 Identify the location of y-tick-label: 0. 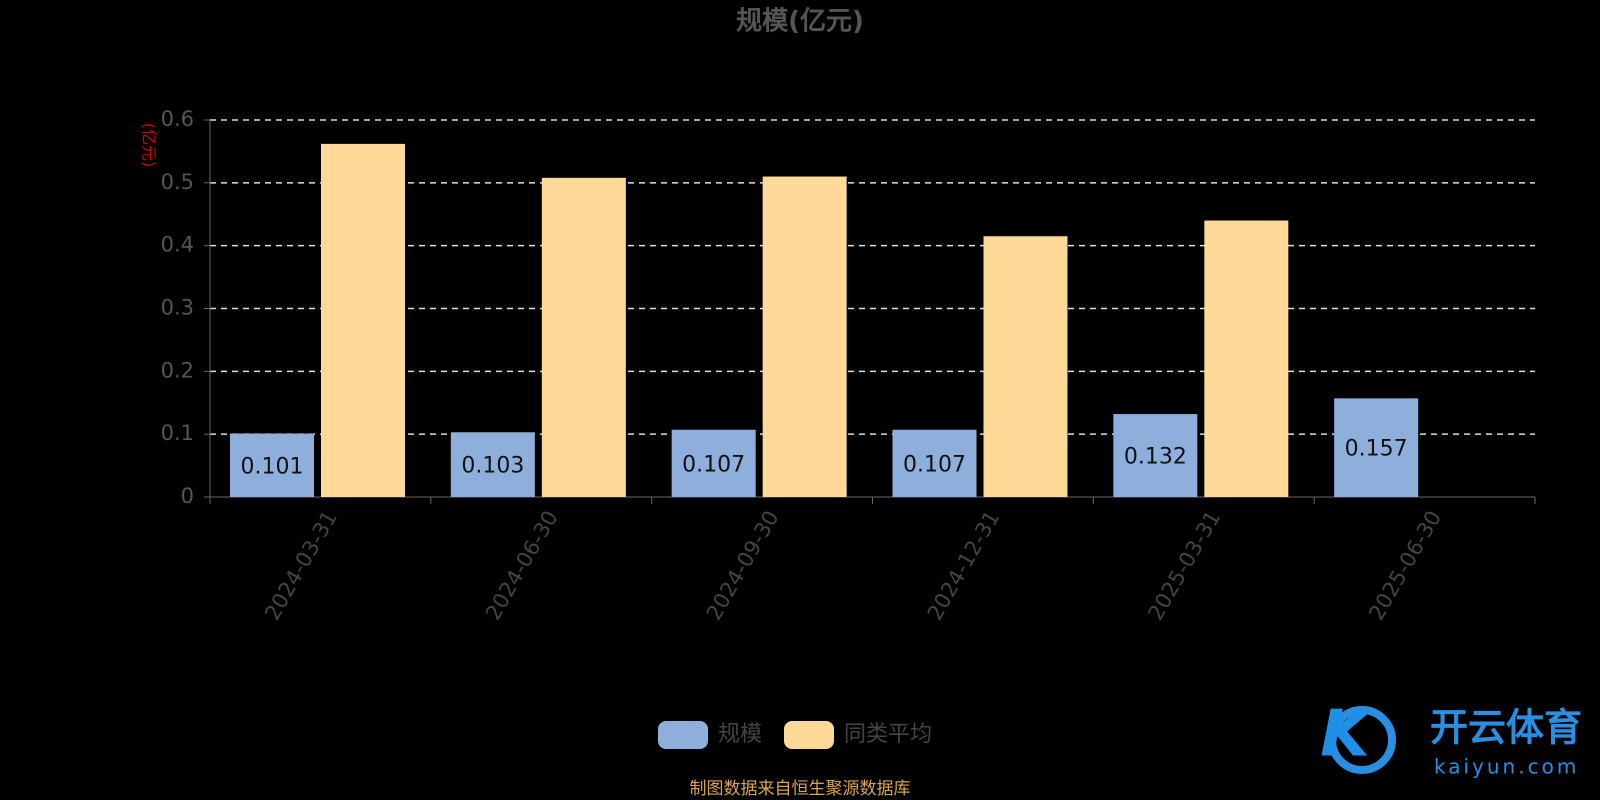
(187, 496).